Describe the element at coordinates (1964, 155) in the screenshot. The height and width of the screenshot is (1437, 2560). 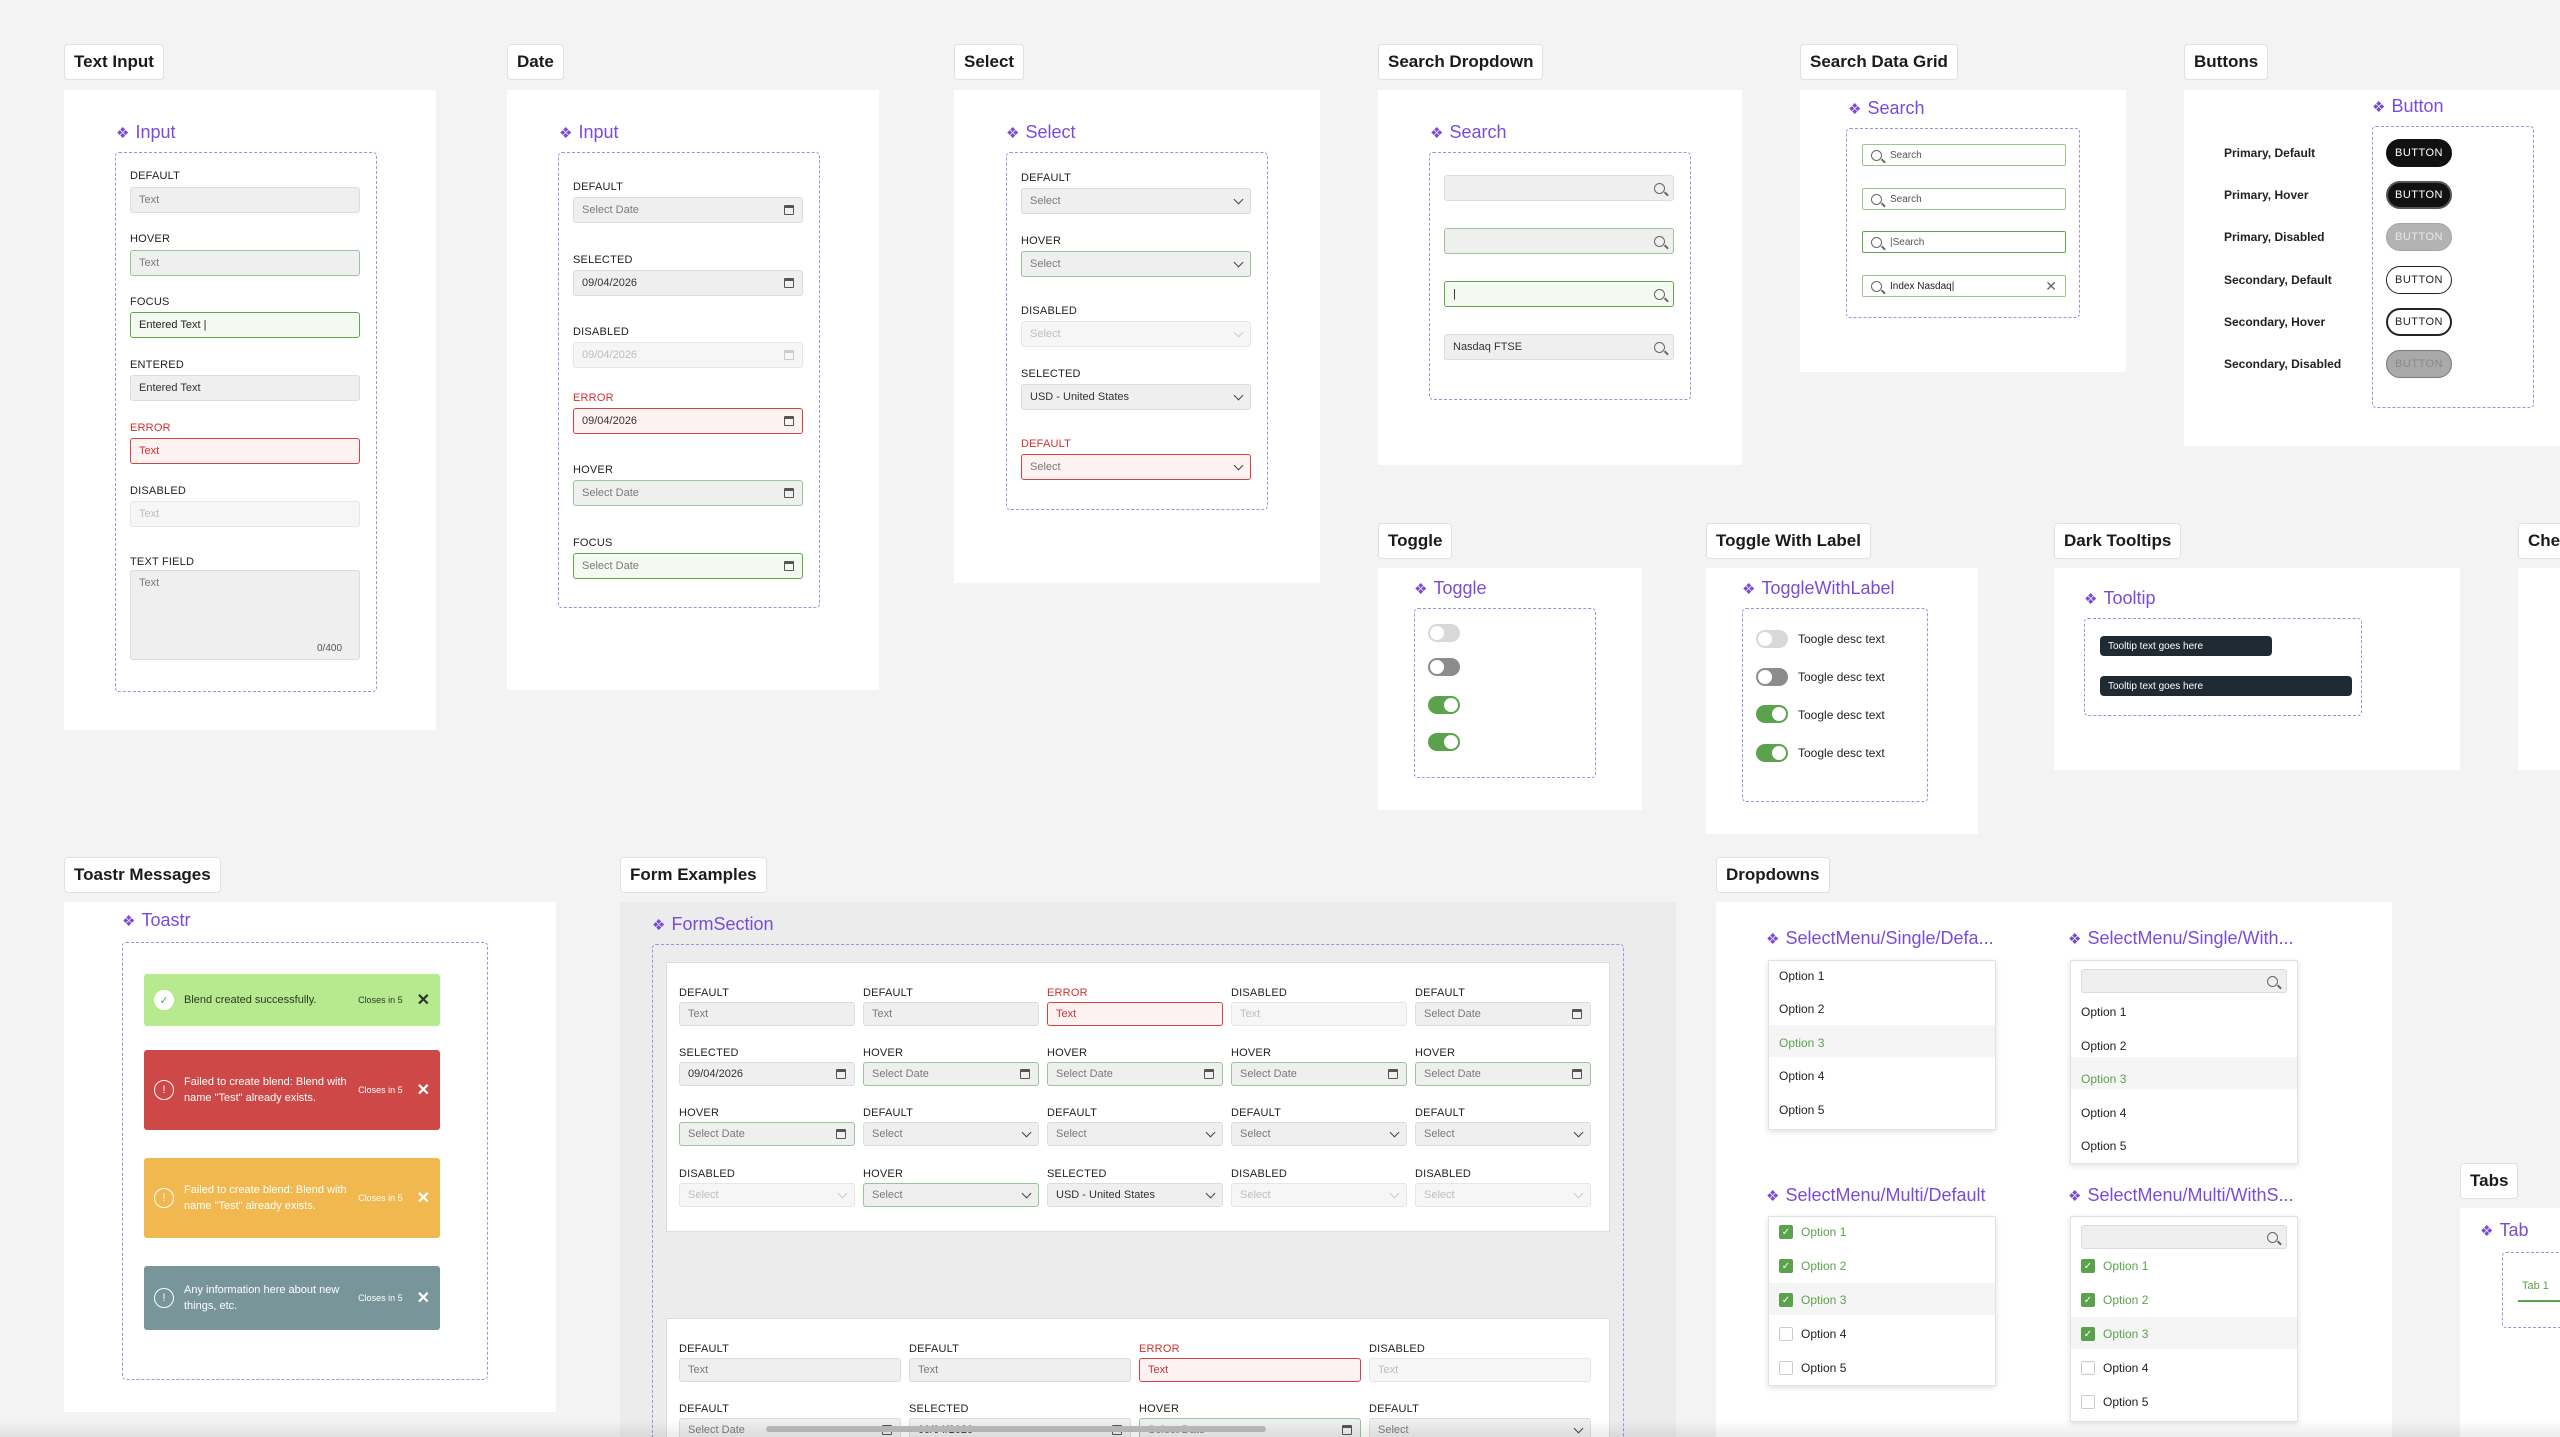
I see `grid-search-default: Search` at that location.